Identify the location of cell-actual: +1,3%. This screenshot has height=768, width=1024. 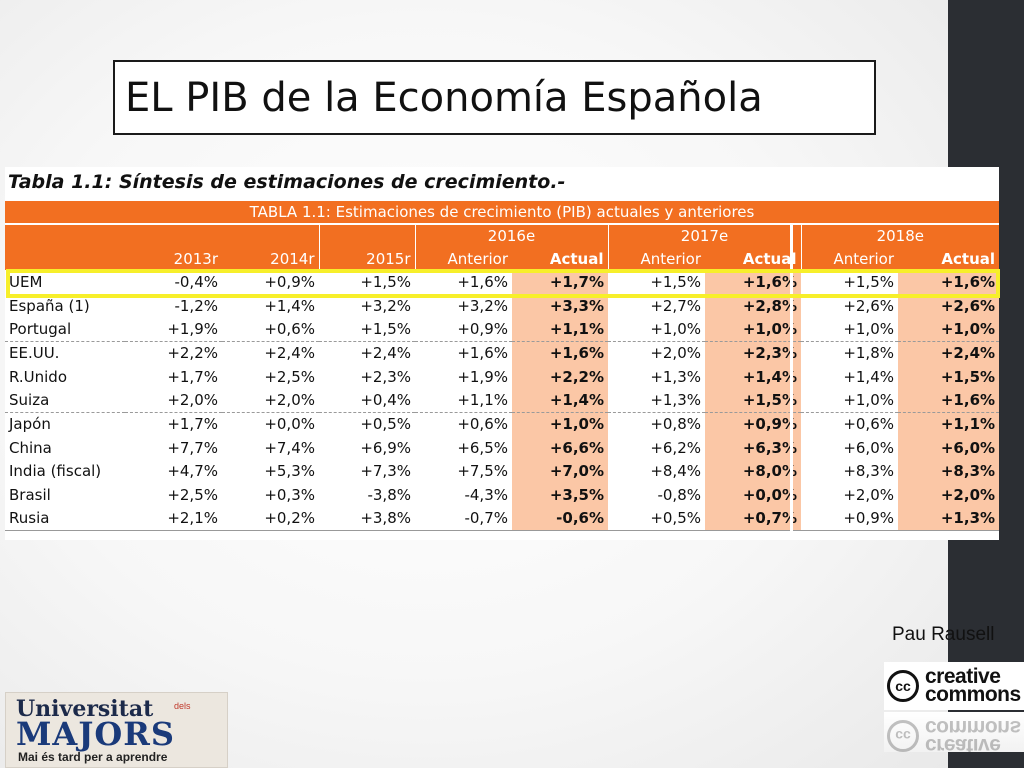
(949, 519).